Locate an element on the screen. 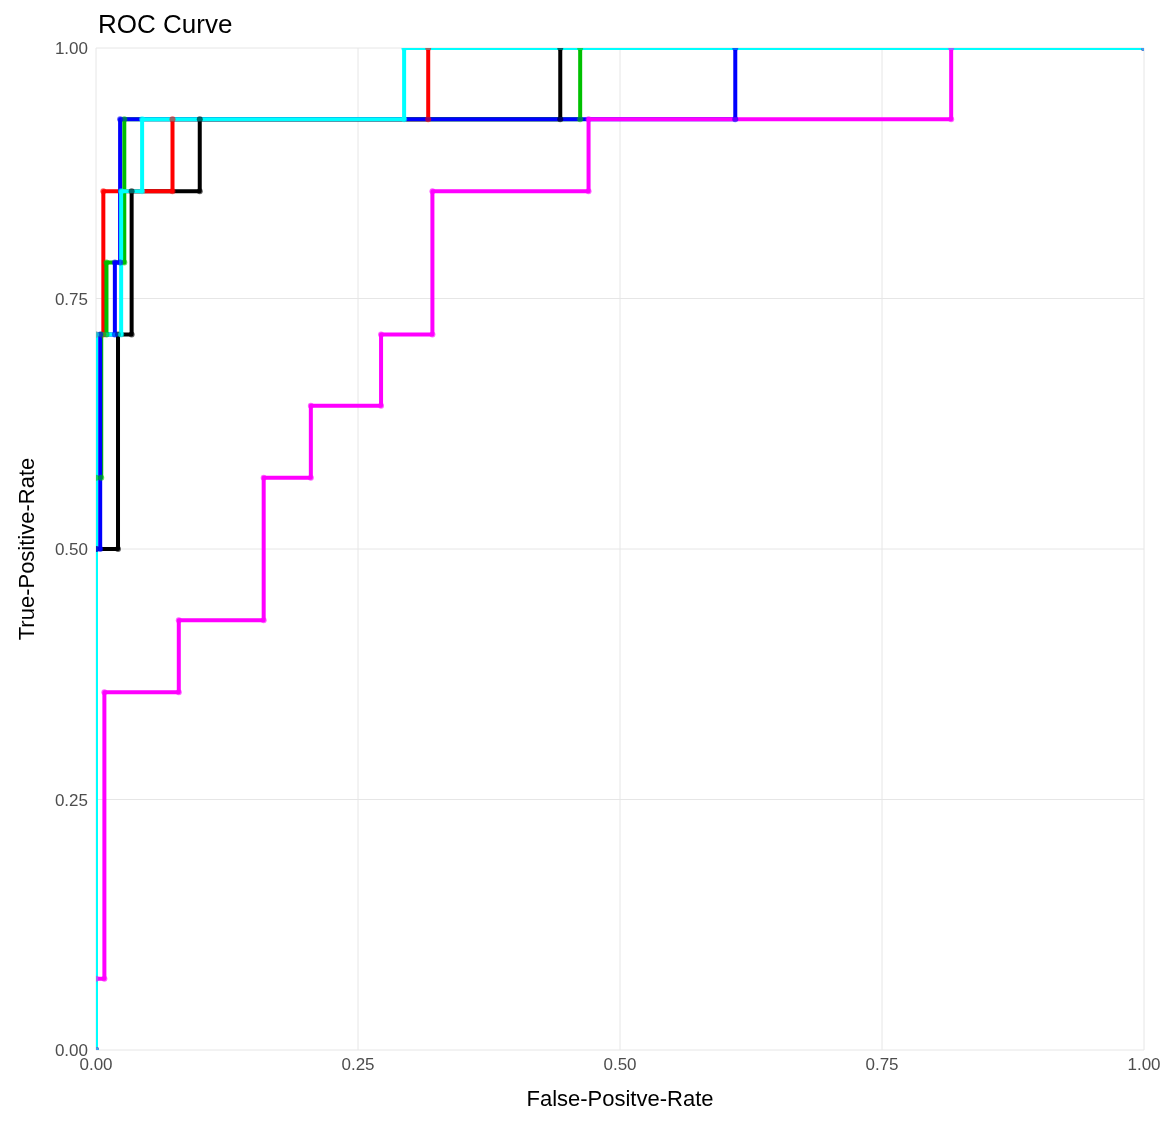  y-tick-label: 0.50 is located at coordinates (71, 550).